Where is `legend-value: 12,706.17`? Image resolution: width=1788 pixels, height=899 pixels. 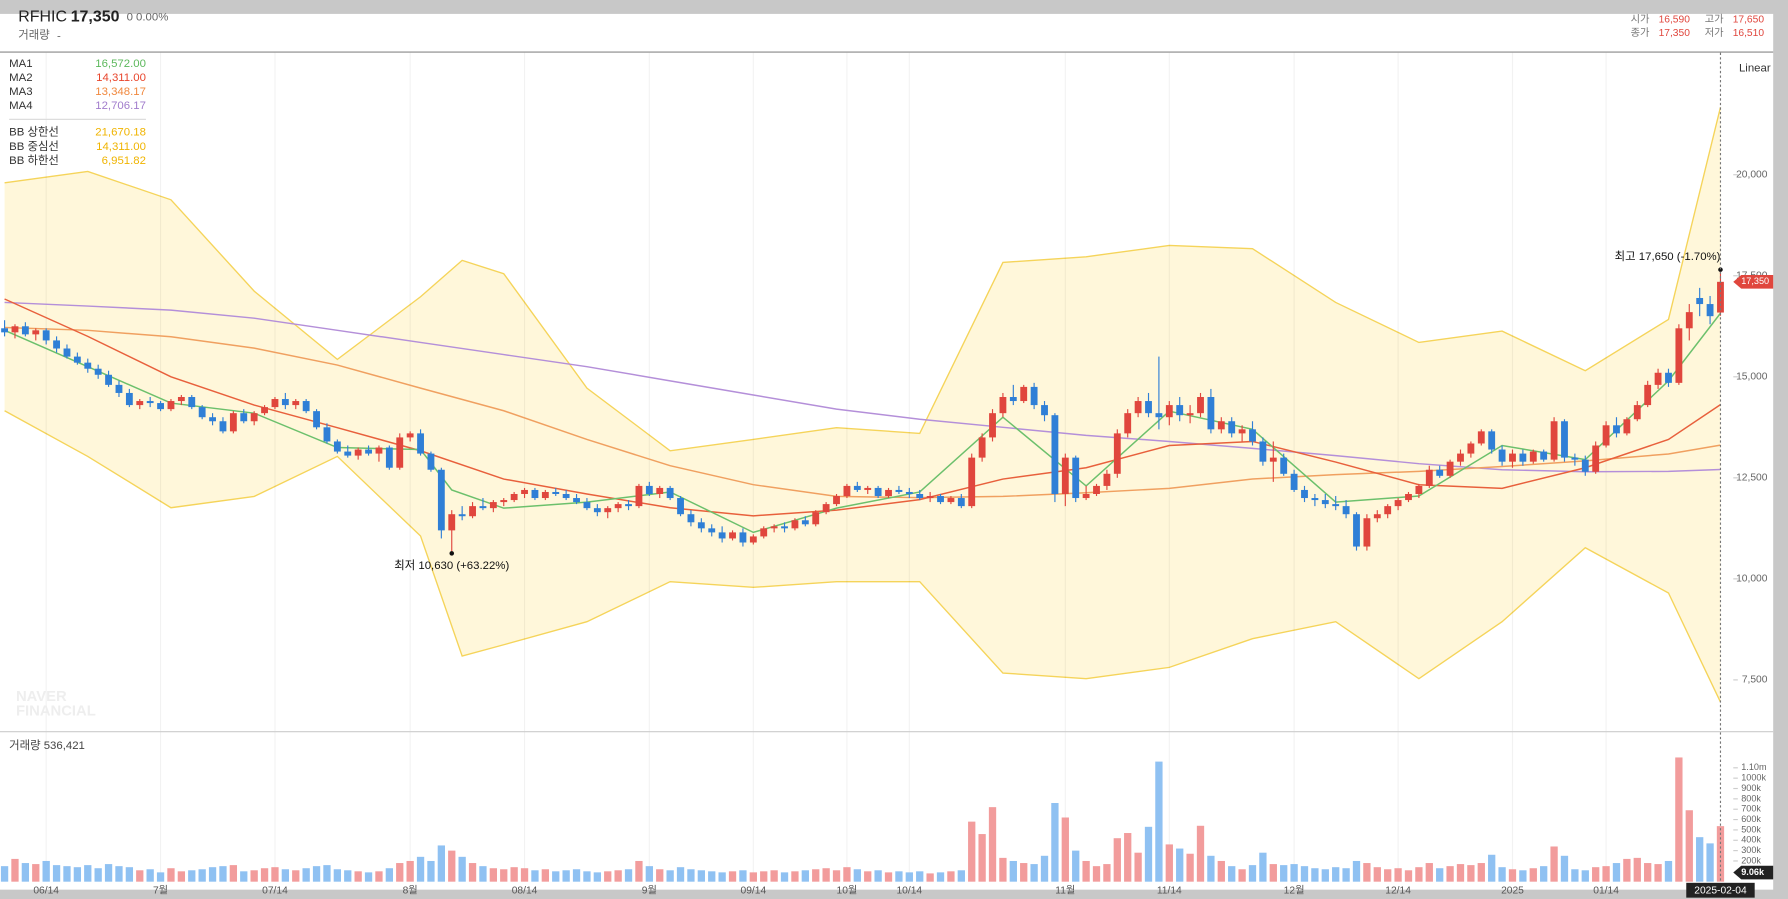 legend-value: 12,706.17 is located at coordinates (120, 106).